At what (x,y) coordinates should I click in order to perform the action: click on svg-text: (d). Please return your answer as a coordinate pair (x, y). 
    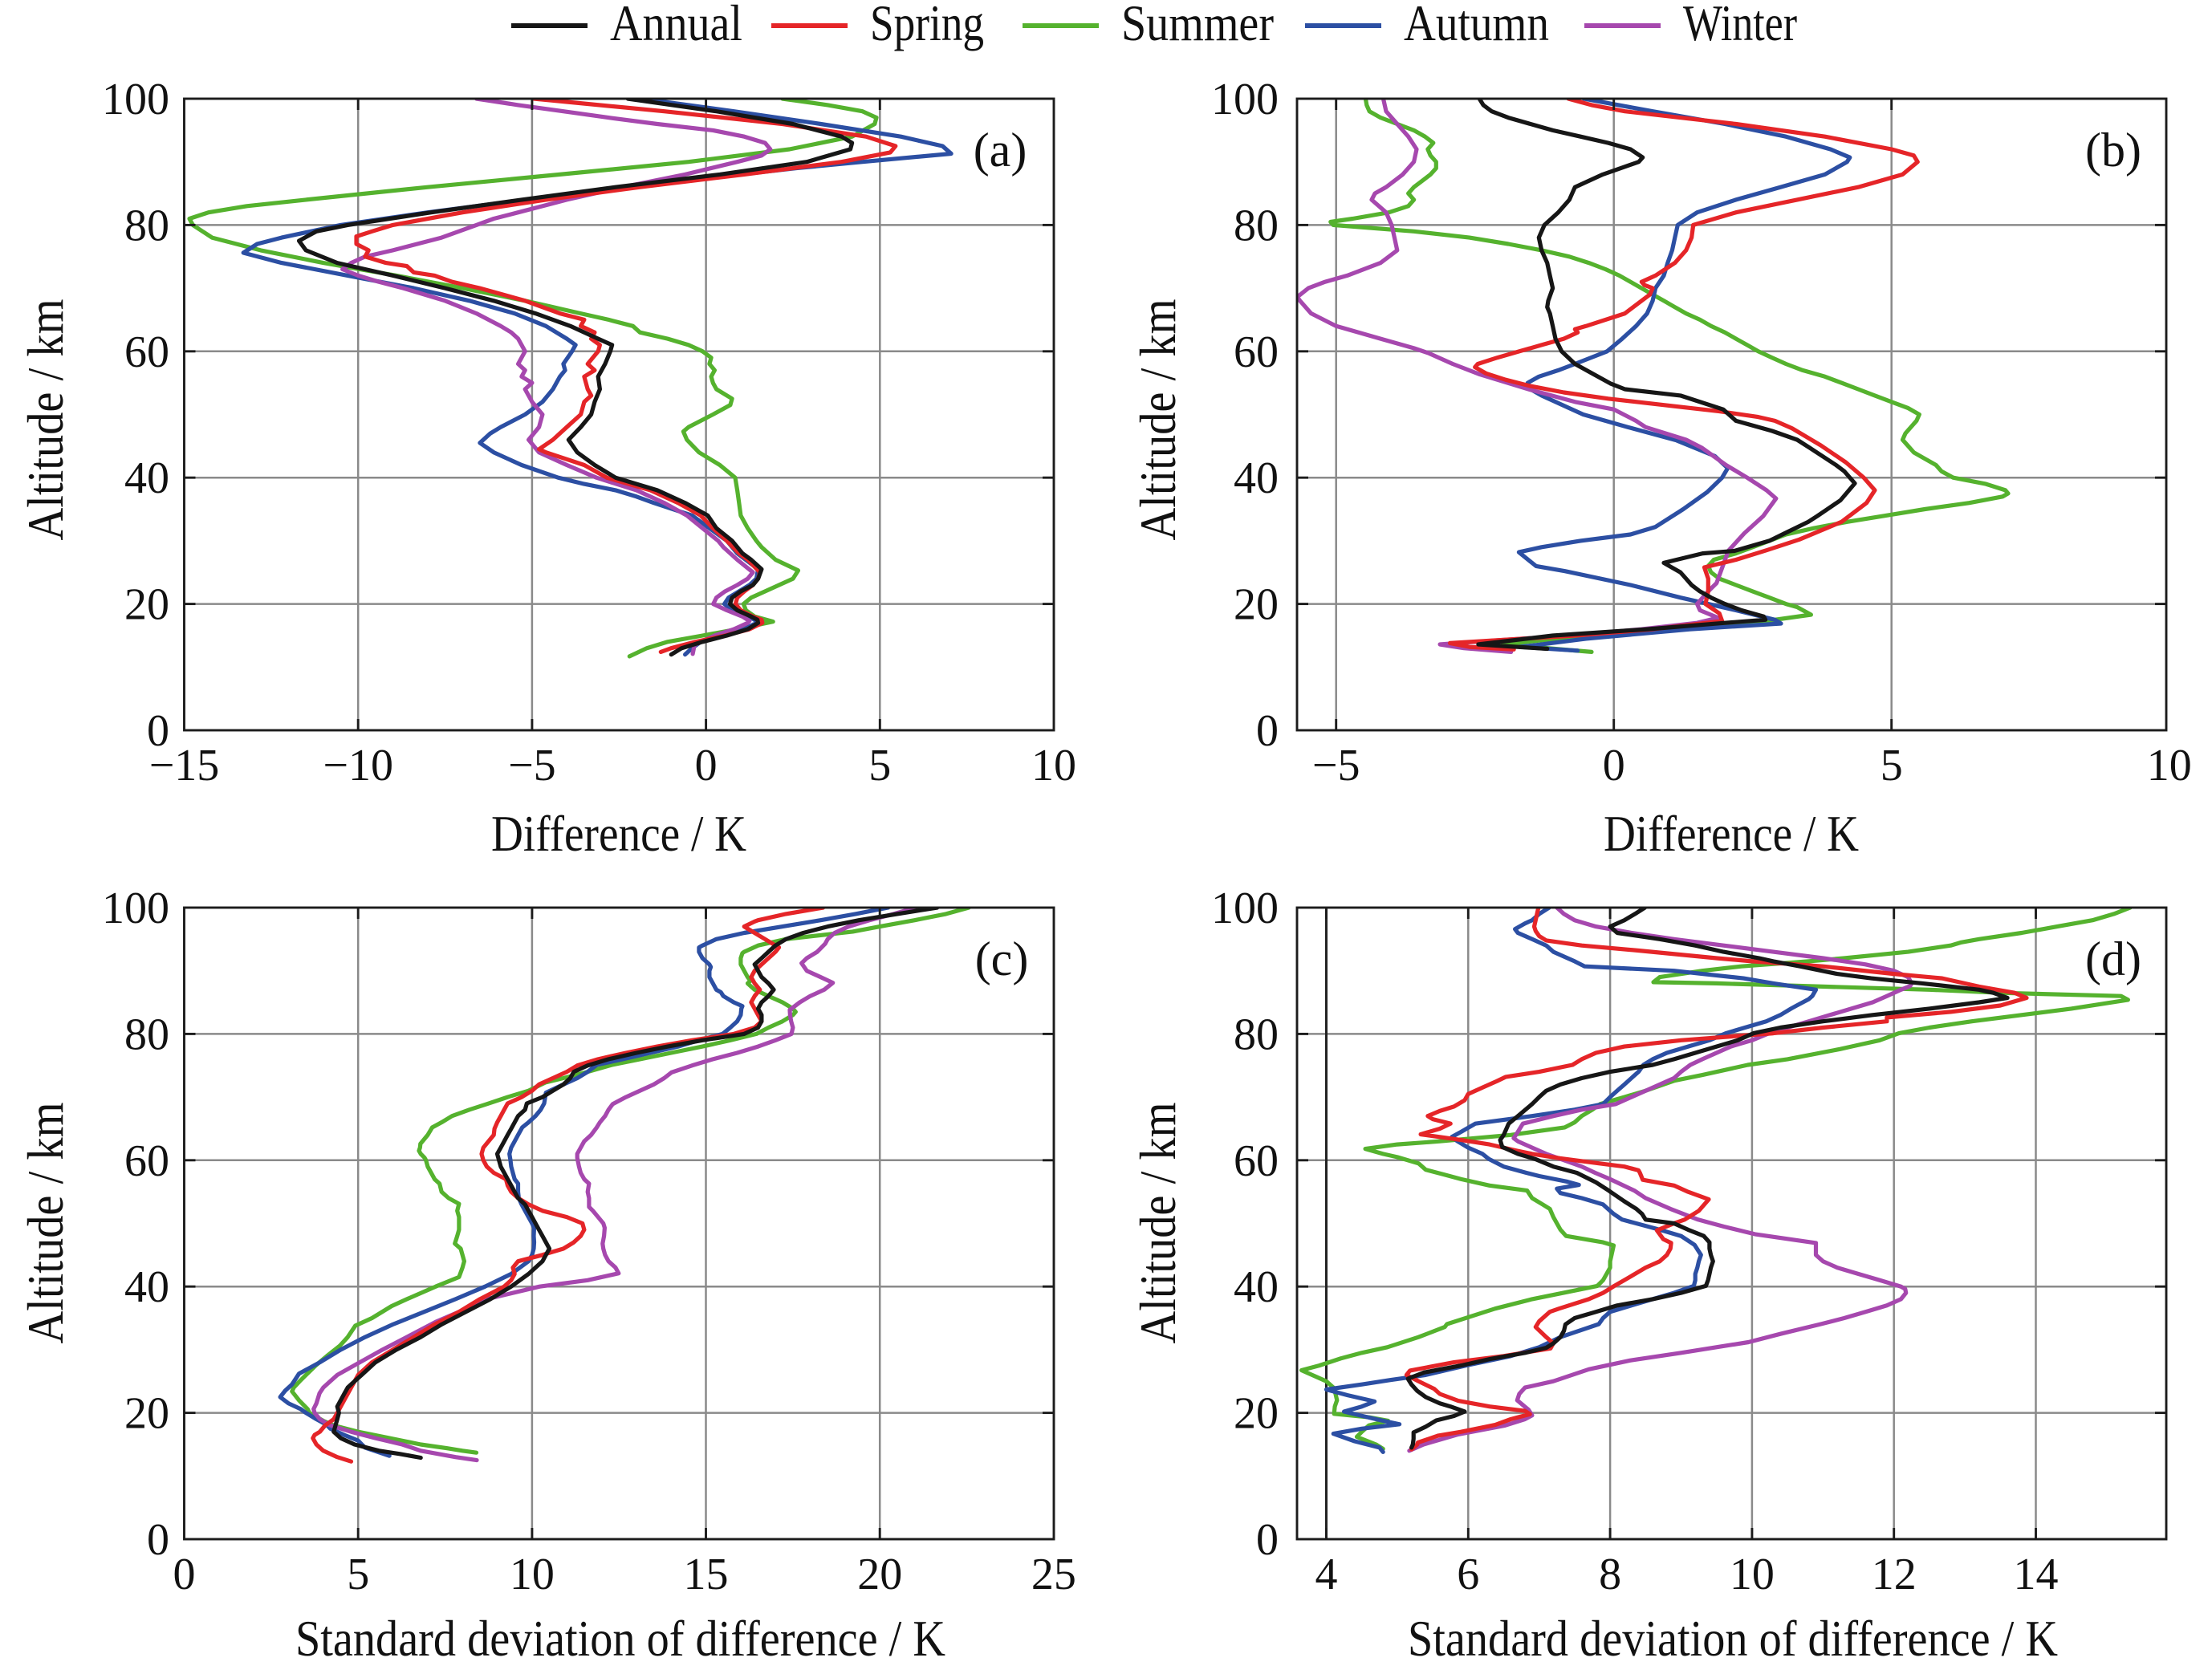
    Looking at the image, I should click on (2113, 959).